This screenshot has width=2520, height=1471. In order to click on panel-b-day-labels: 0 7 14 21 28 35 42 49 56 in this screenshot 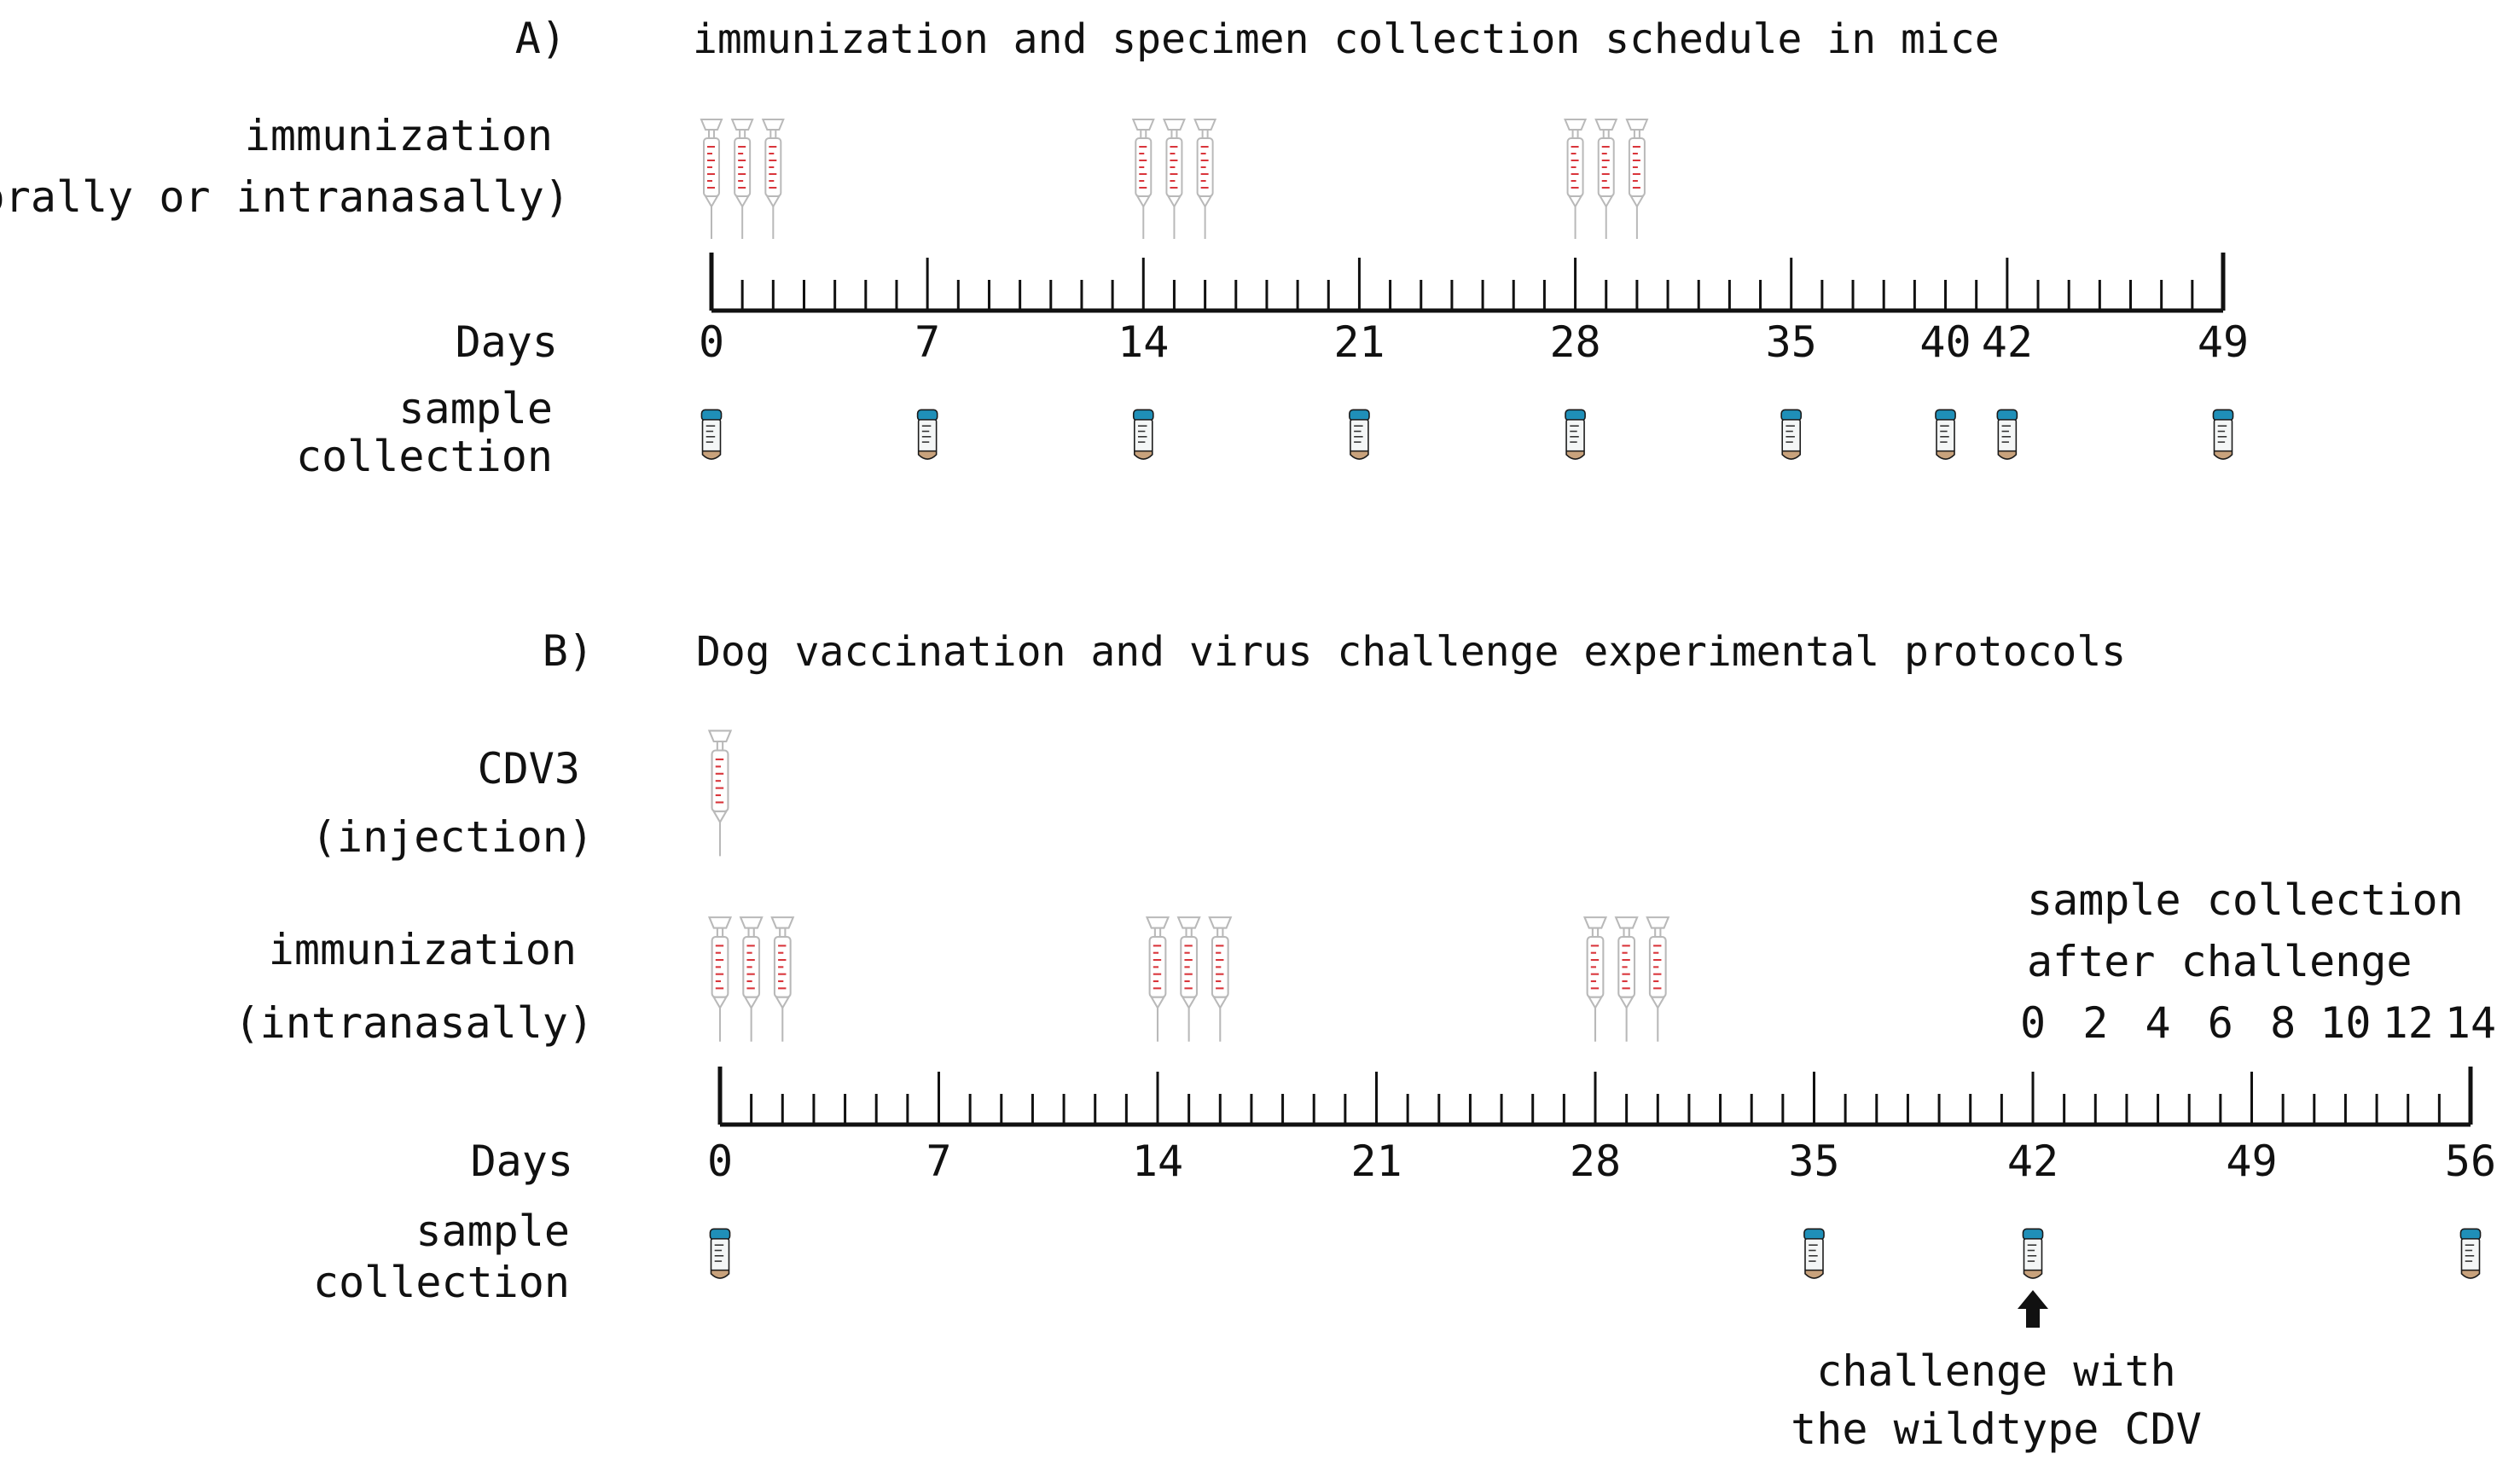, I will do `click(1601, 1161)`.